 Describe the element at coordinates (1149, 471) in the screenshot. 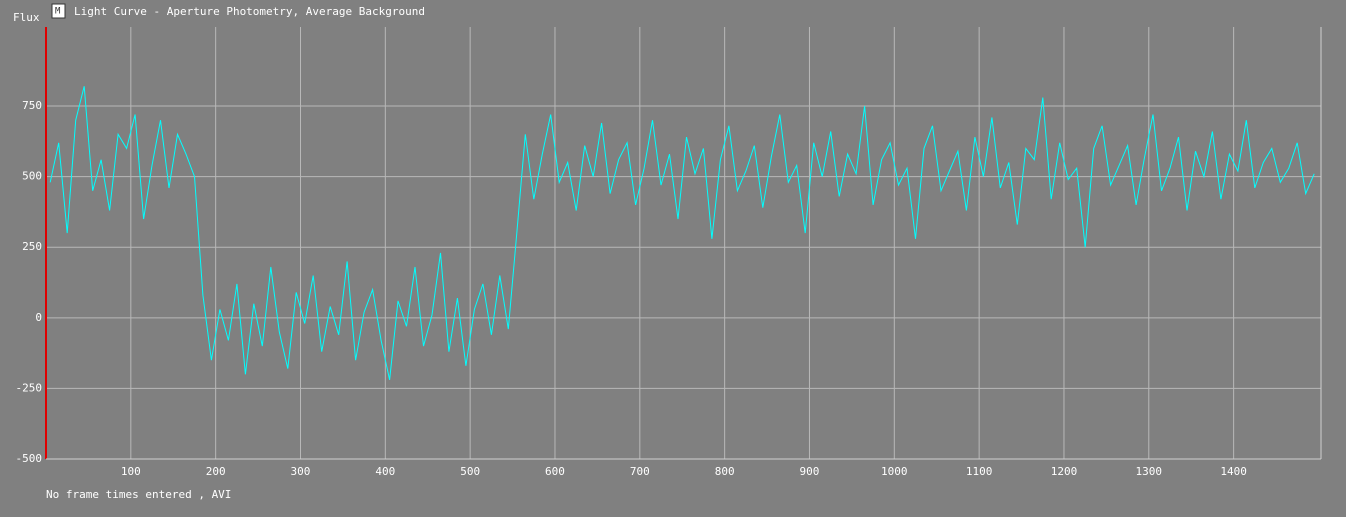

I see `x-tick-label: 1300` at that location.